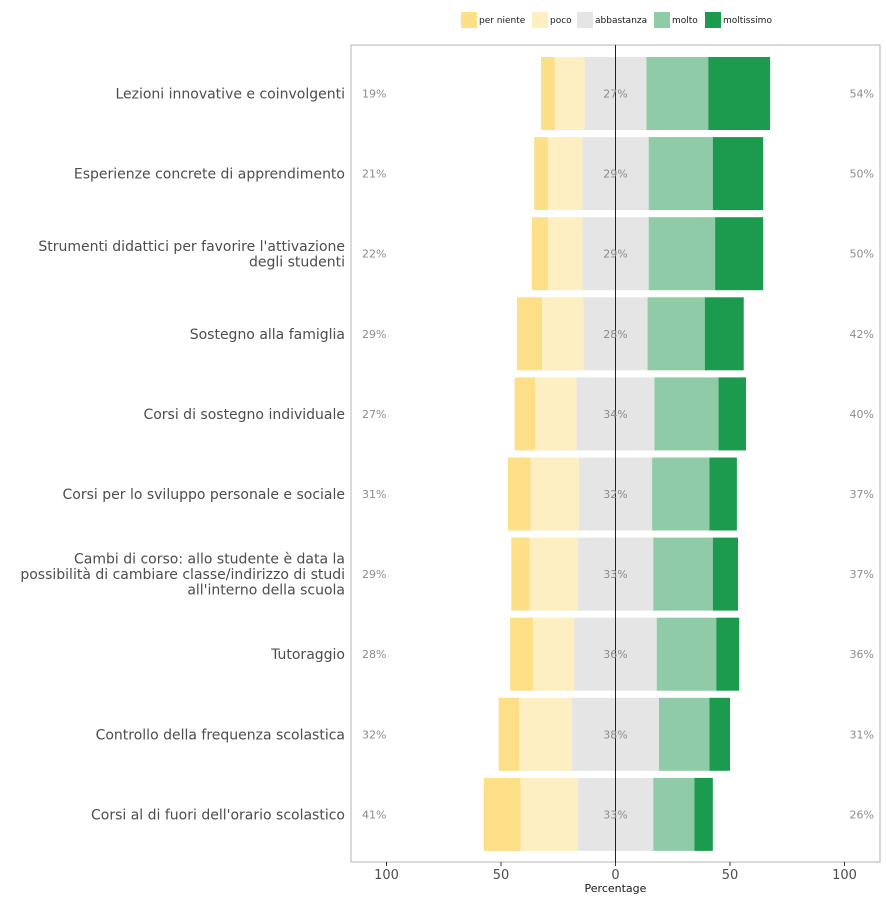 This screenshot has width=886, height=900. I want to click on legend-label-molto: molto, so click(685, 21).